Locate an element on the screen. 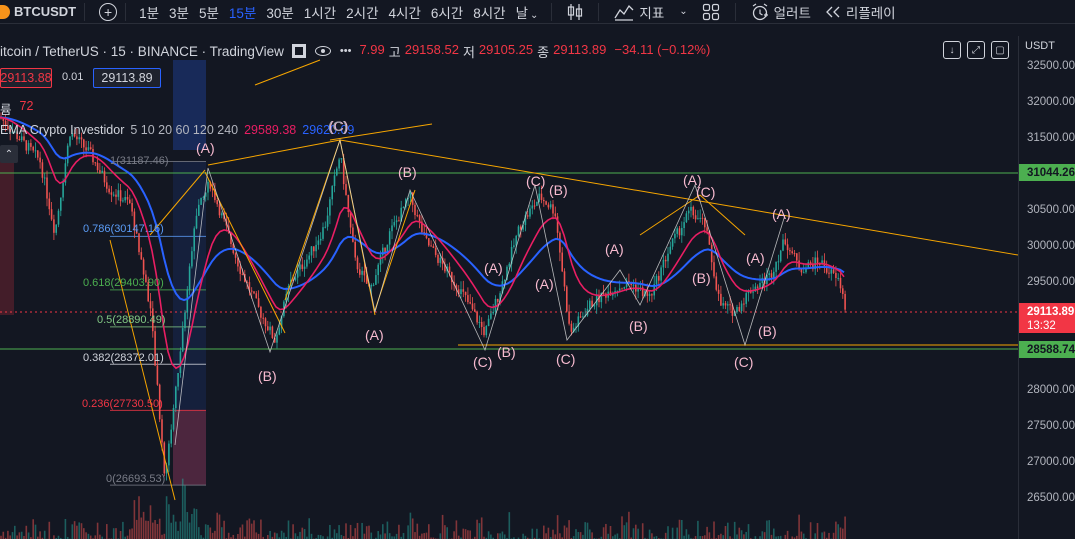  replay-button: 리플레이 is located at coordinates (860, 12).